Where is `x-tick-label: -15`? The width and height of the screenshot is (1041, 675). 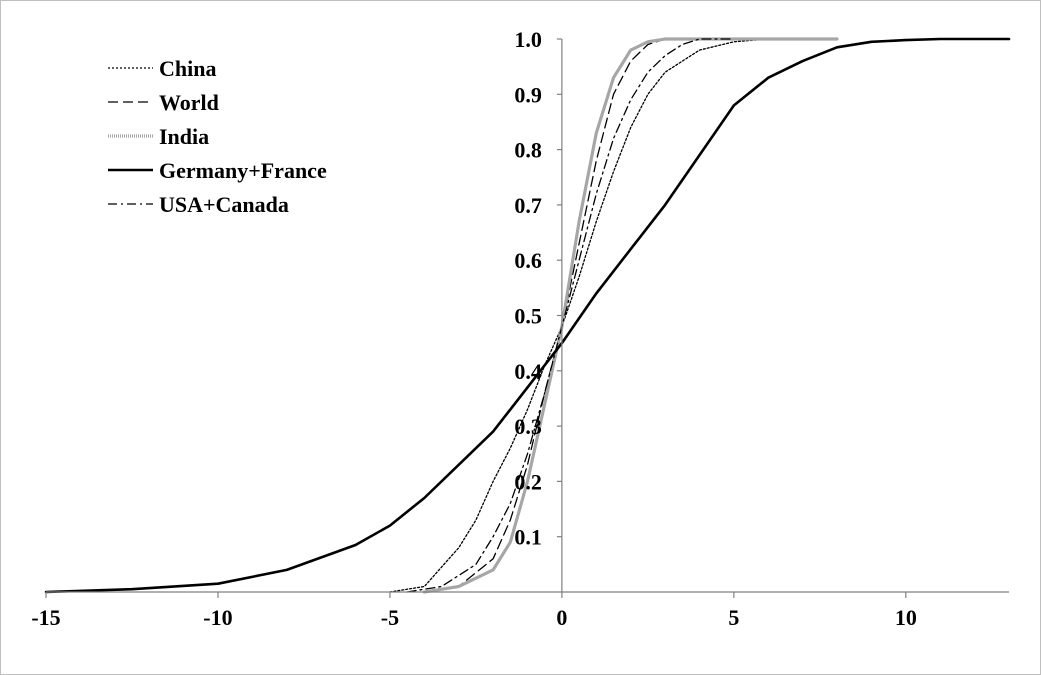 x-tick-label: -15 is located at coordinates (45, 617).